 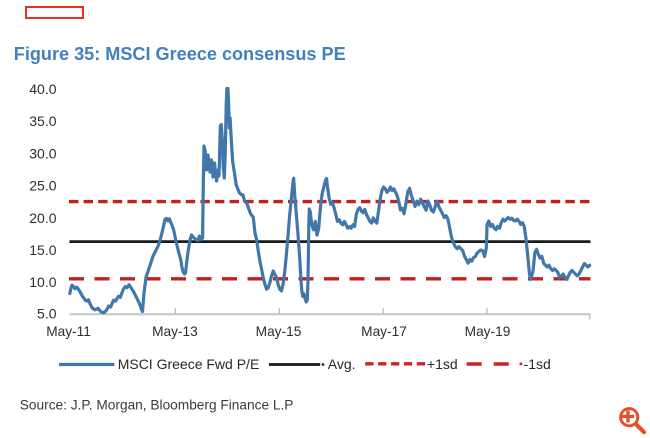 I want to click on svg-text: 20.0, so click(x=42, y=218).